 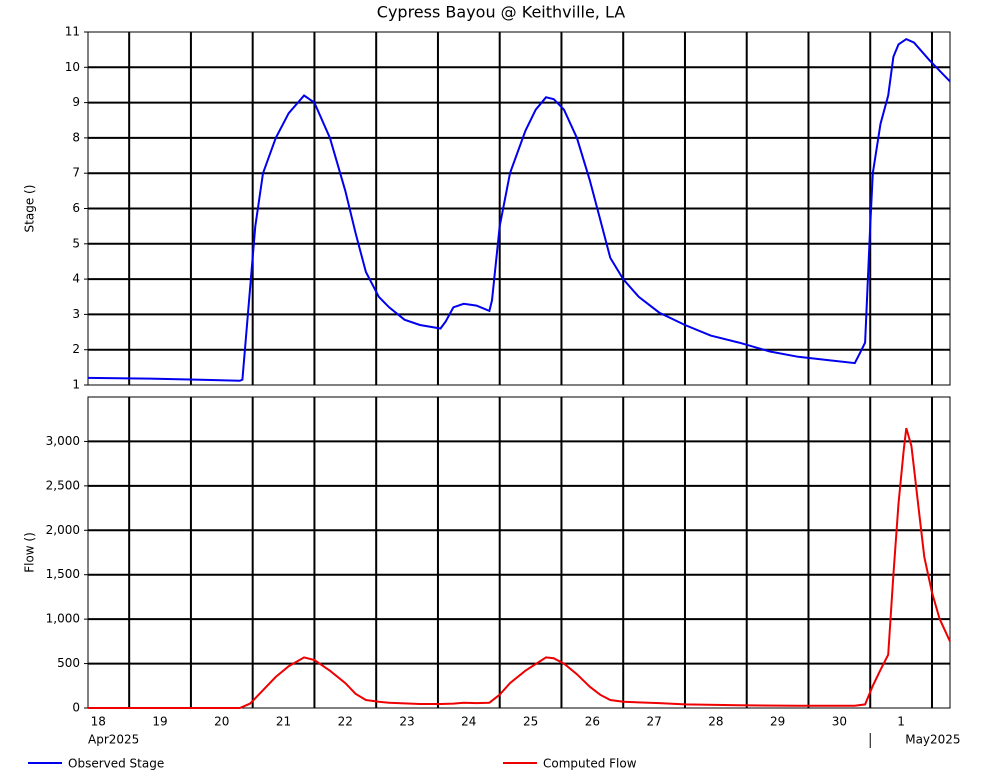 What do you see at coordinates (468, 722) in the screenshot?
I see `x-tick-label: 24` at bounding box center [468, 722].